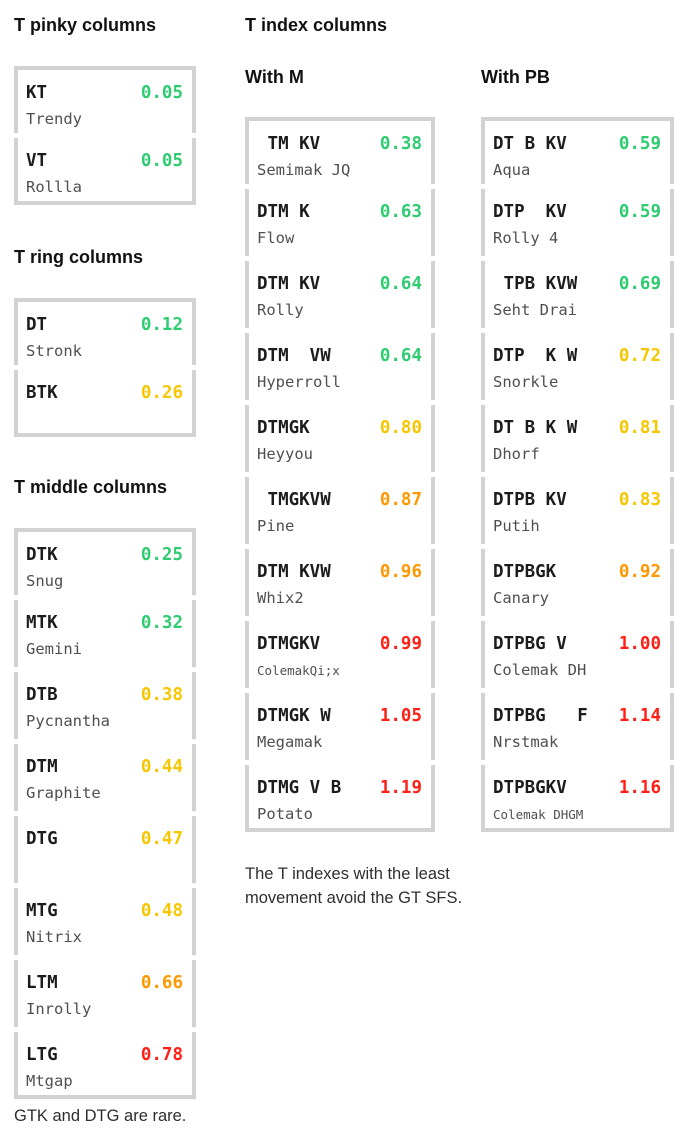 Image resolution: width=696 pixels, height=1128 pixels. Describe the element at coordinates (274, 77) in the screenshot. I see `with-m-subhead: With M` at that location.